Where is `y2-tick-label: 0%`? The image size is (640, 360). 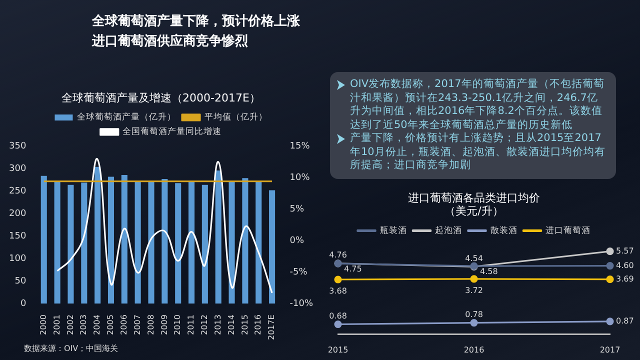 y2-tick-label: 0% is located at coordinates (297, 241).